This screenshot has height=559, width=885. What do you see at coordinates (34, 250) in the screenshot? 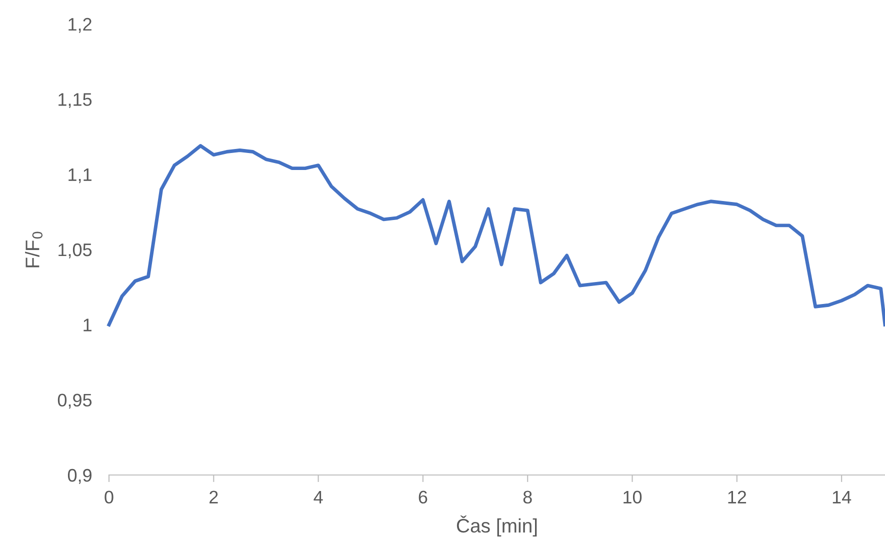
I see `y-axis-title: F/F$_{0}$` at bounding box center [34, 250].